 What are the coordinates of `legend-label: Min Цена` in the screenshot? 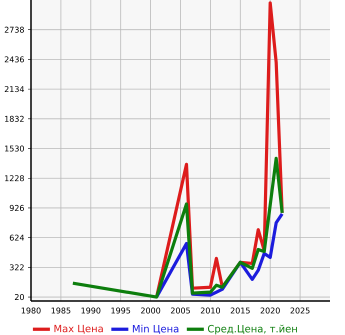 It's located at (155, 329).